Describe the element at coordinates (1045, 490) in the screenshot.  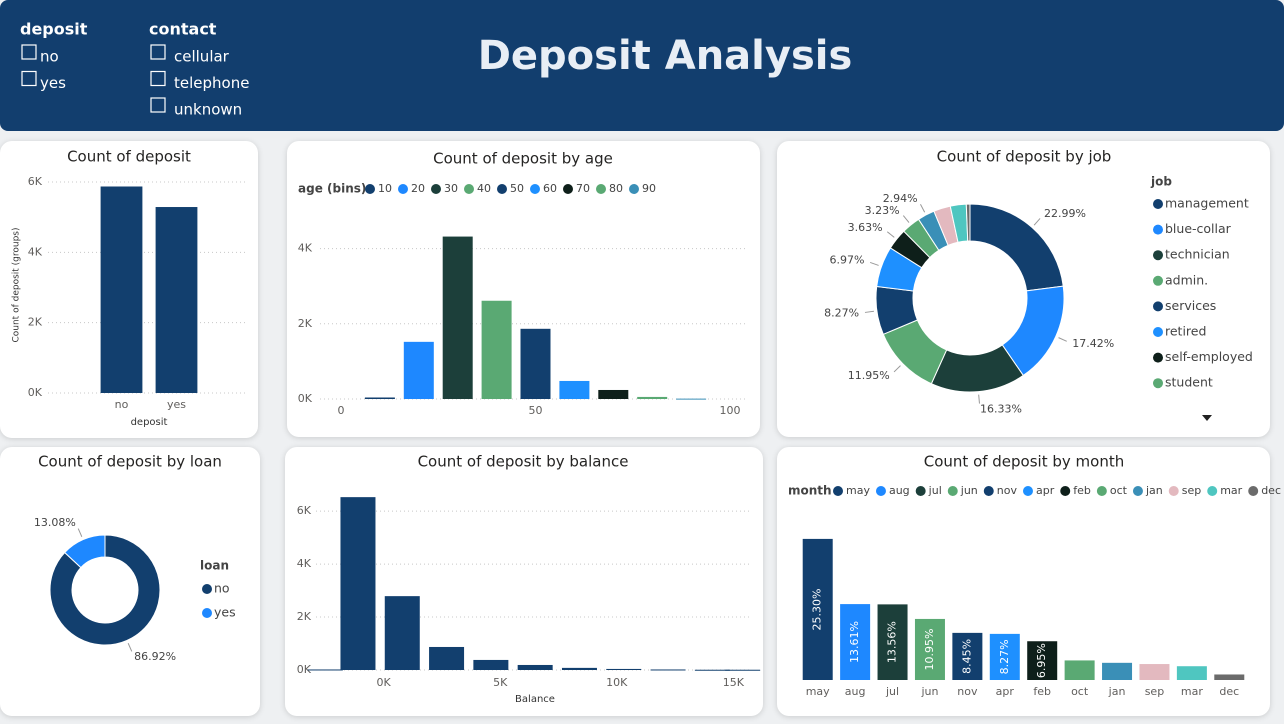
I see `legend-label: apr` at that location.